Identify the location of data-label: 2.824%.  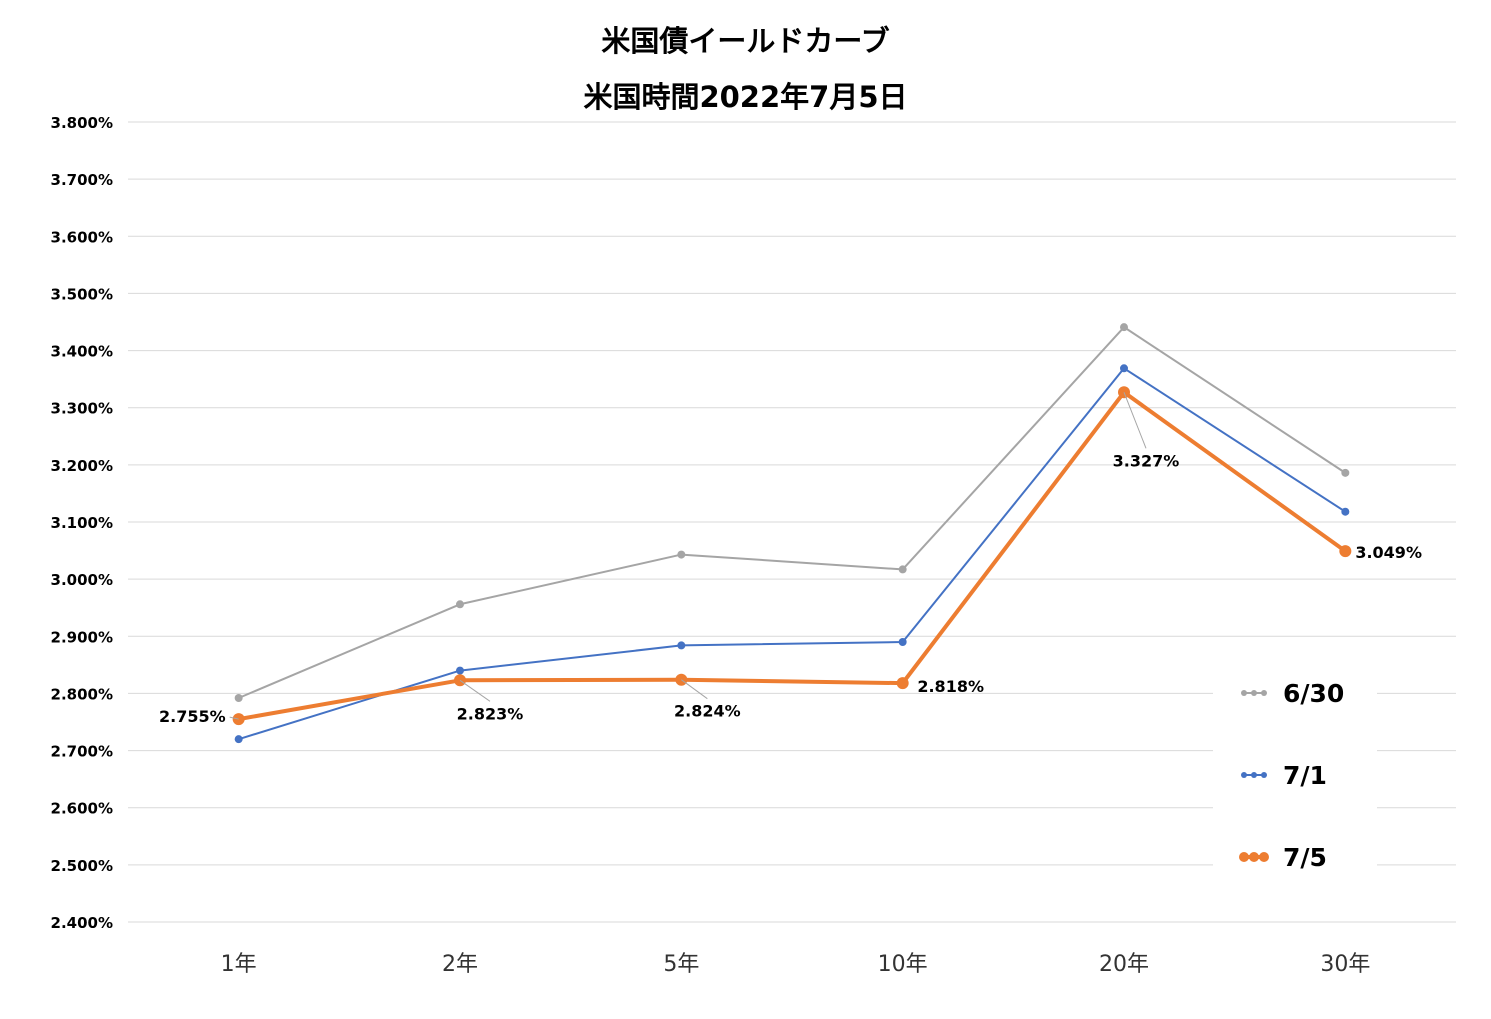
(707, 711).